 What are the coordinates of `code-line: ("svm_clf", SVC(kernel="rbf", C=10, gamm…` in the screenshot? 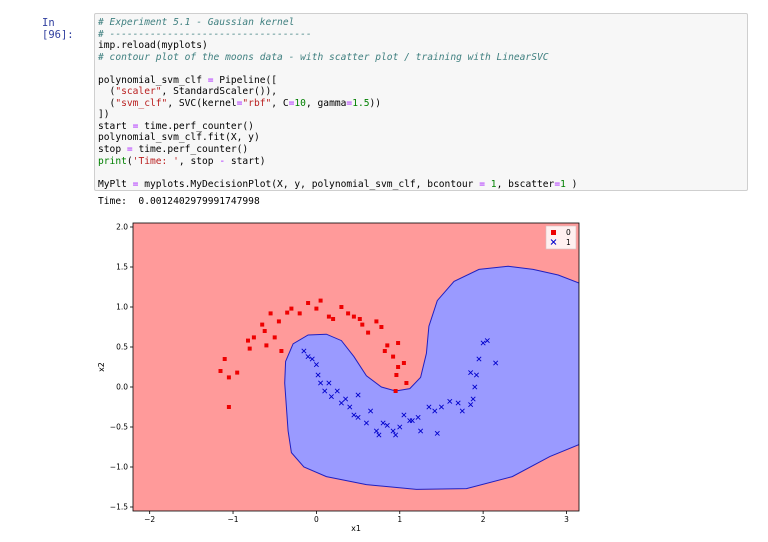 It's located at (240, 103).